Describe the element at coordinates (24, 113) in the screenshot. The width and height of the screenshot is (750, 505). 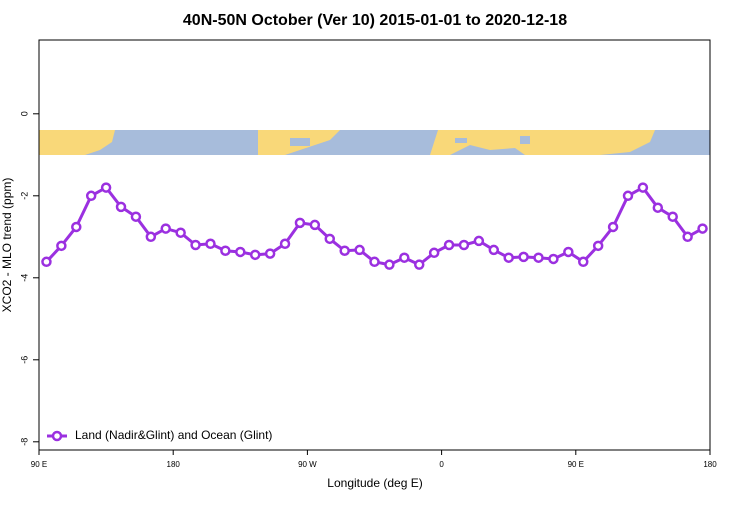
I see `y-tick-label: 0` at that location.